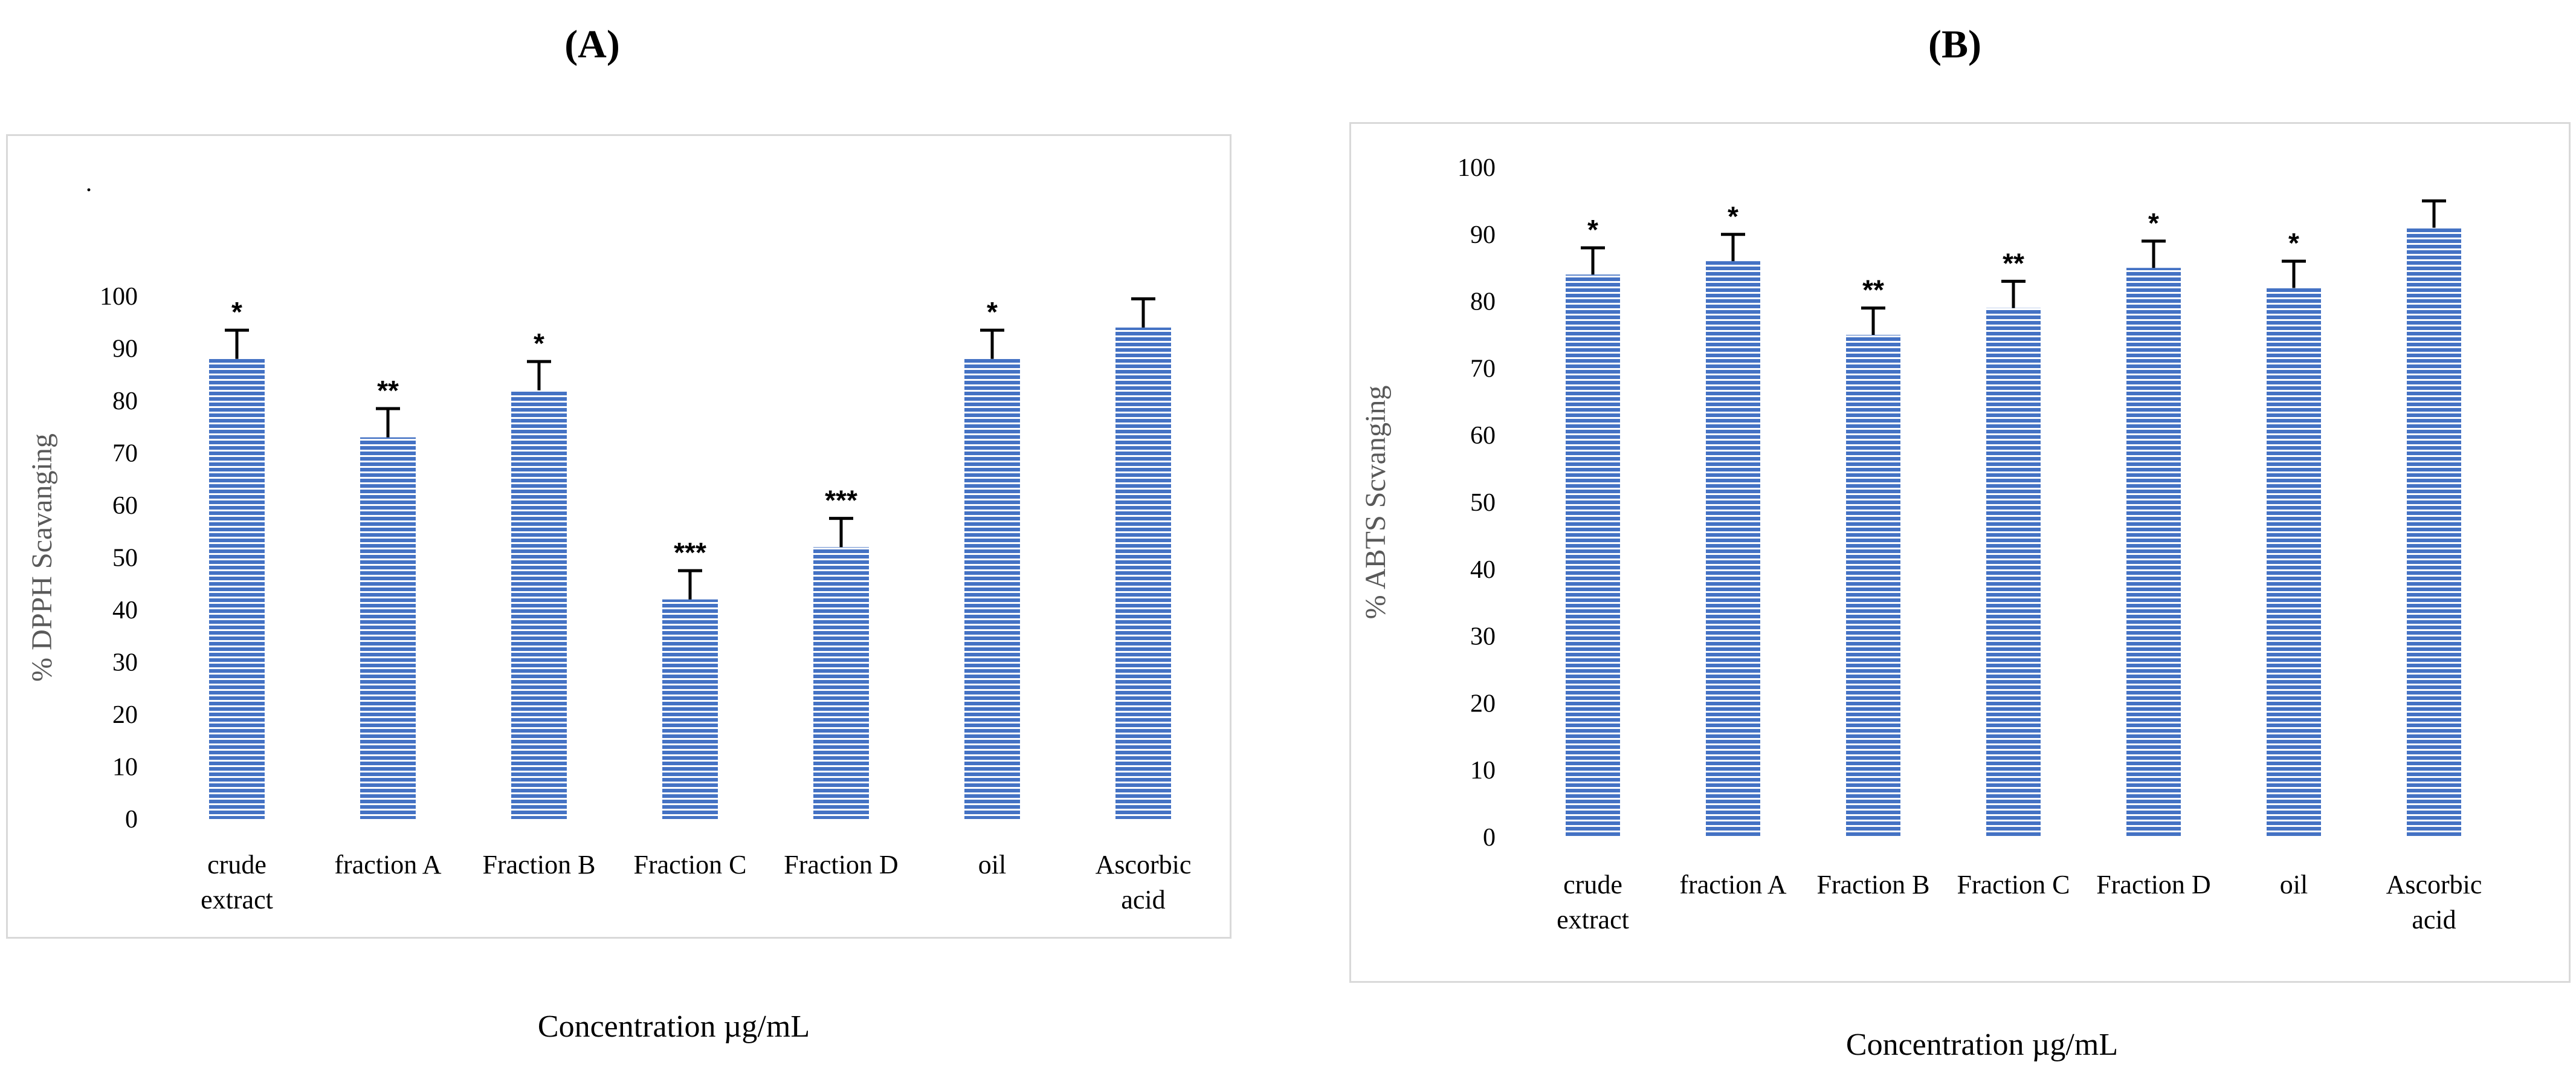 The height and width of the screenshot is (1088, 2576). I want to click on a-category-label: Fraction C, so click(691, 864).